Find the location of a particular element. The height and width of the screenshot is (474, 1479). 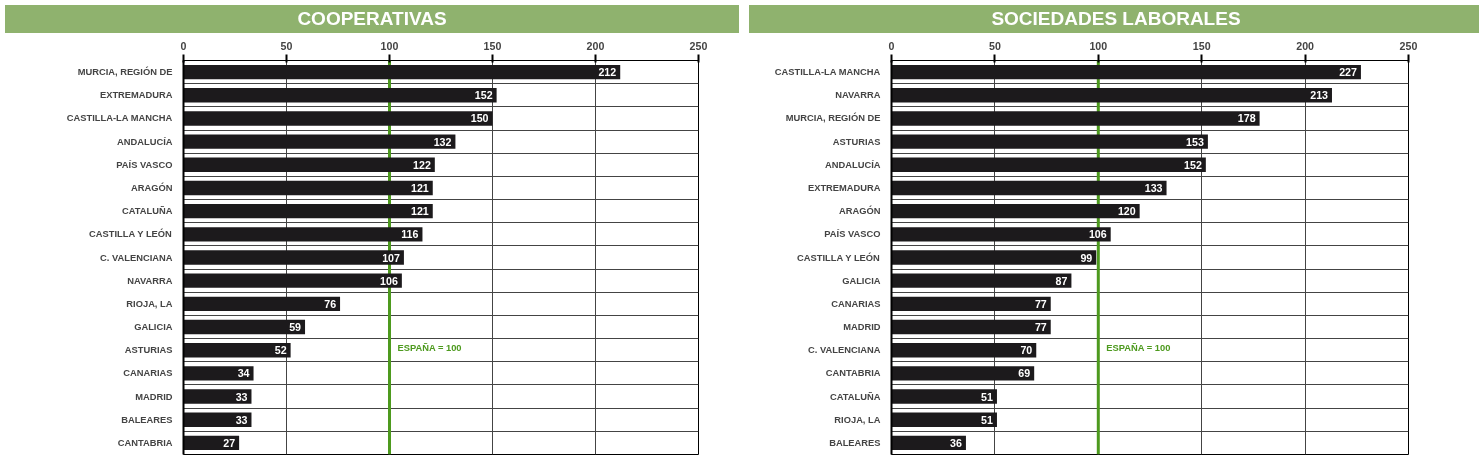

data-label: 70 is located at coordinates (1026, 350).